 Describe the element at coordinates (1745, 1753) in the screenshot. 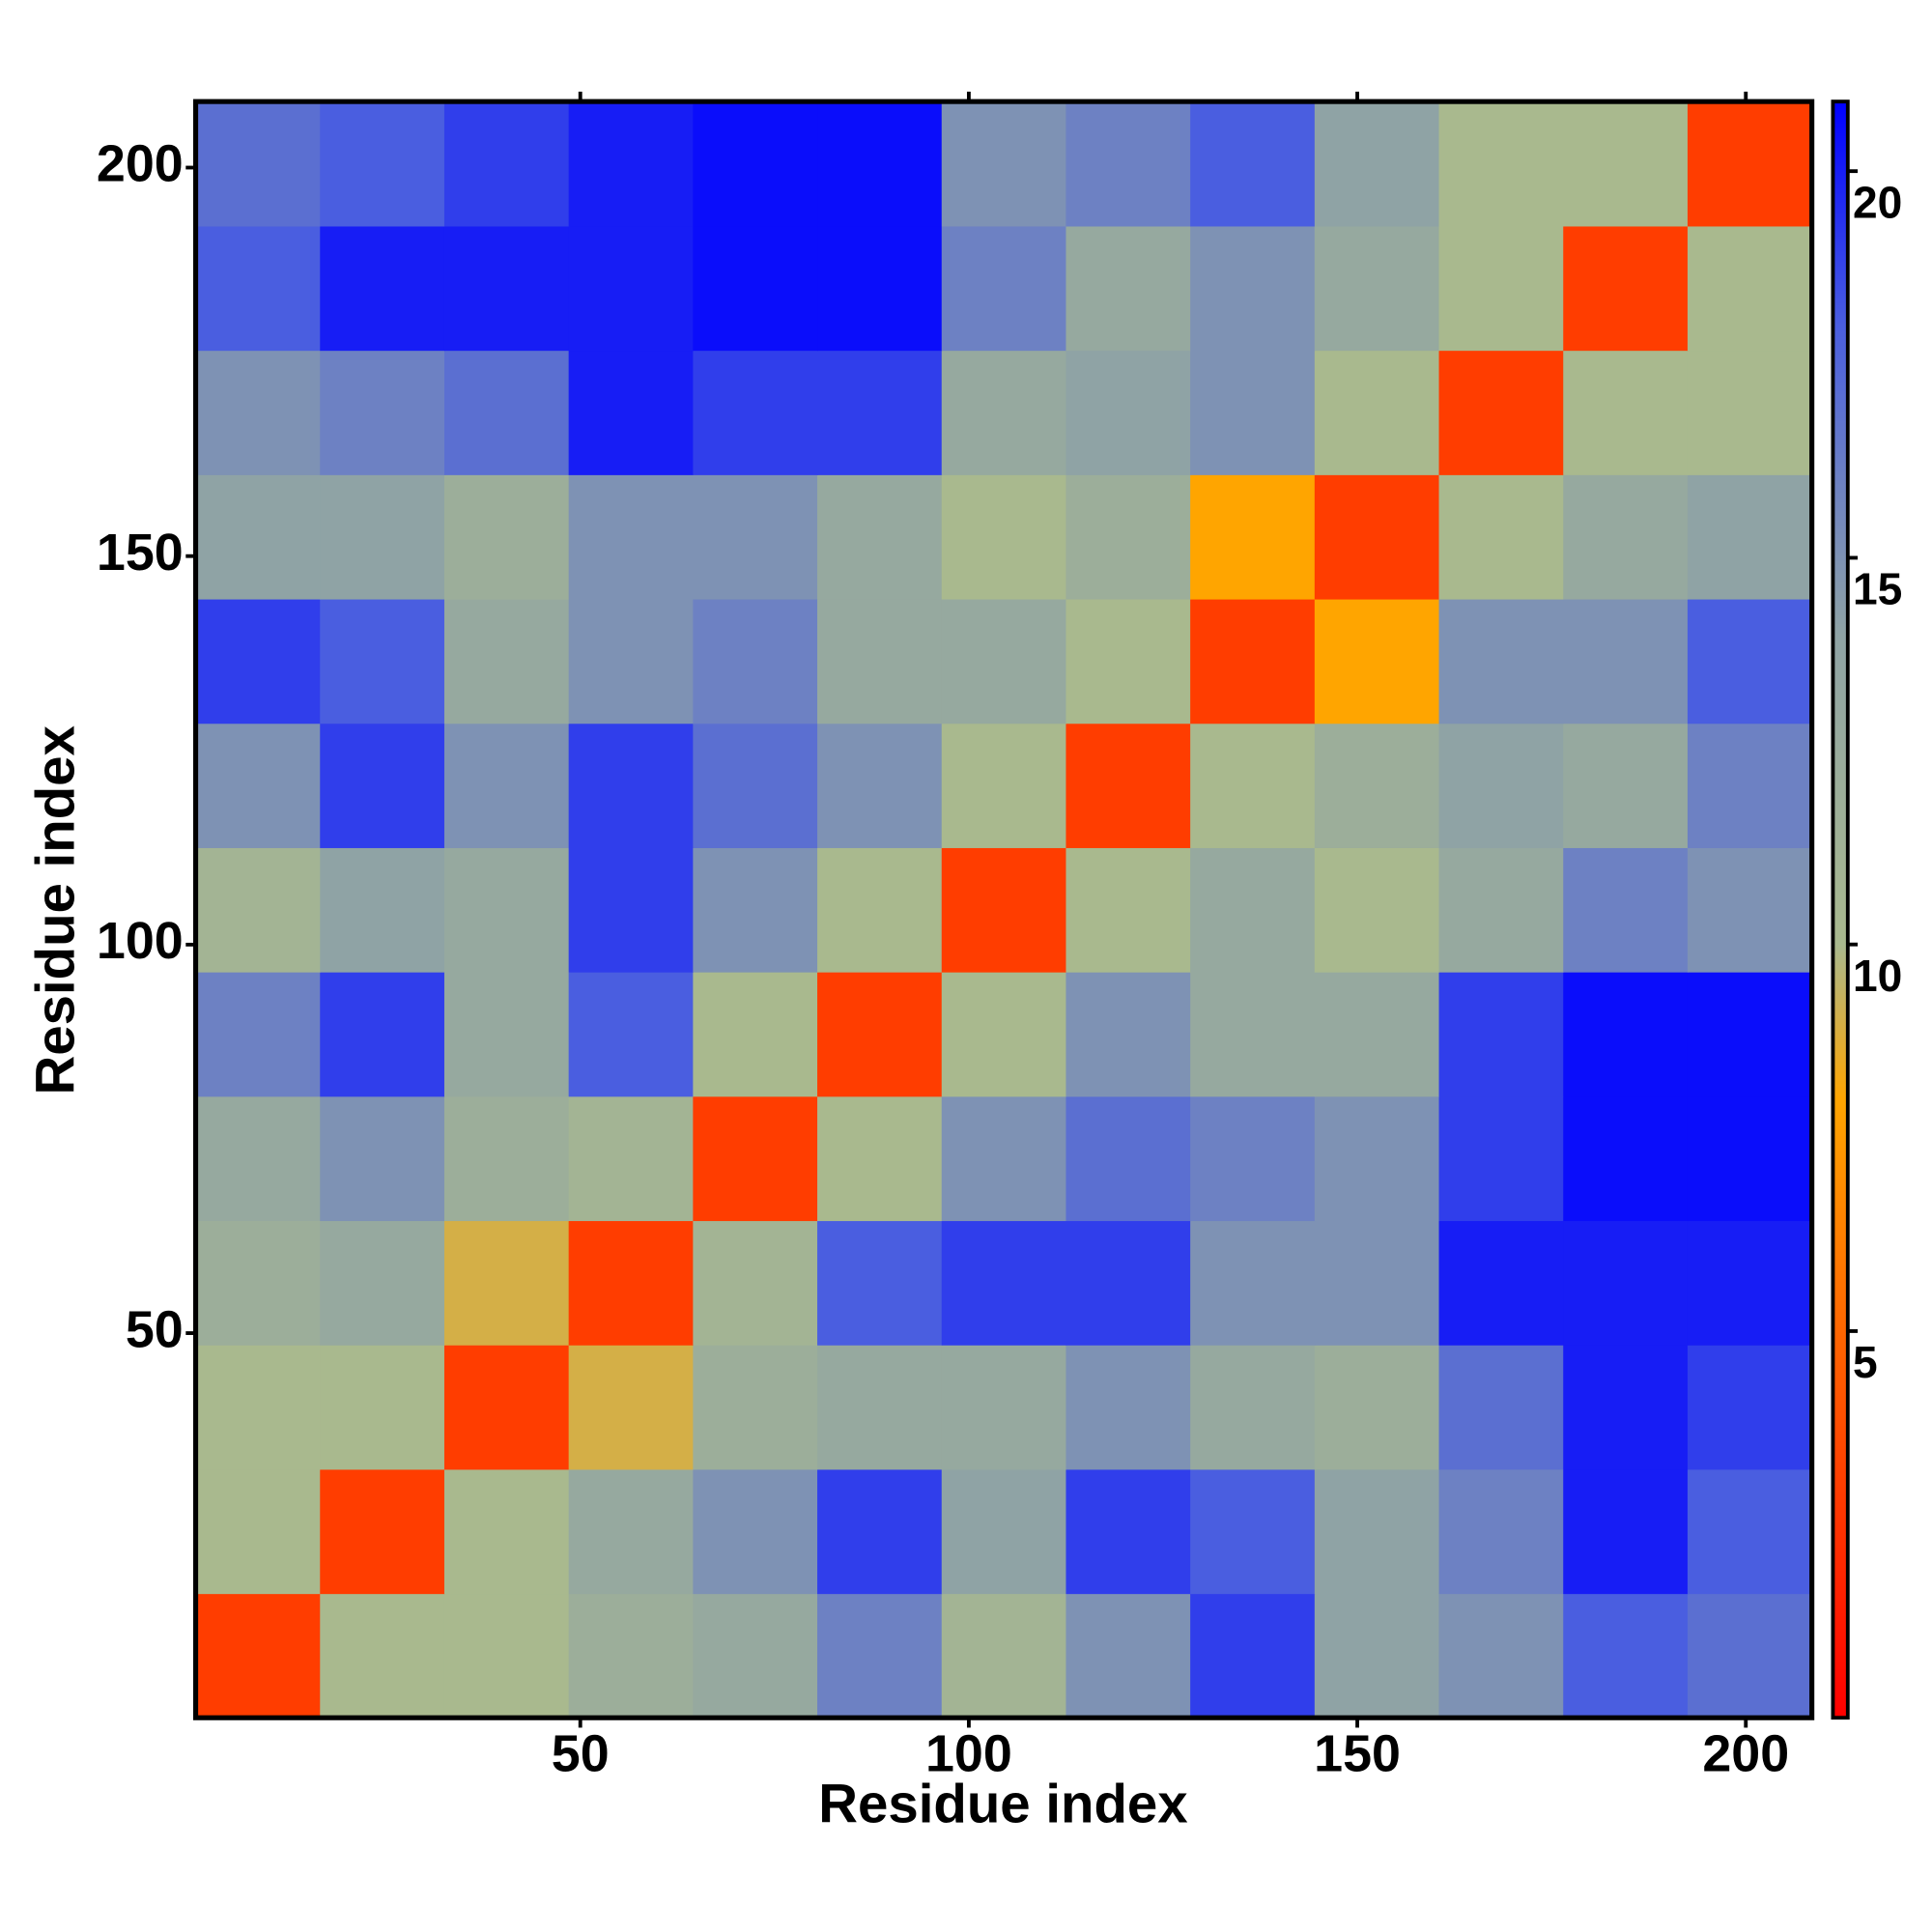

I see `x-tick-label: 200` at that location.